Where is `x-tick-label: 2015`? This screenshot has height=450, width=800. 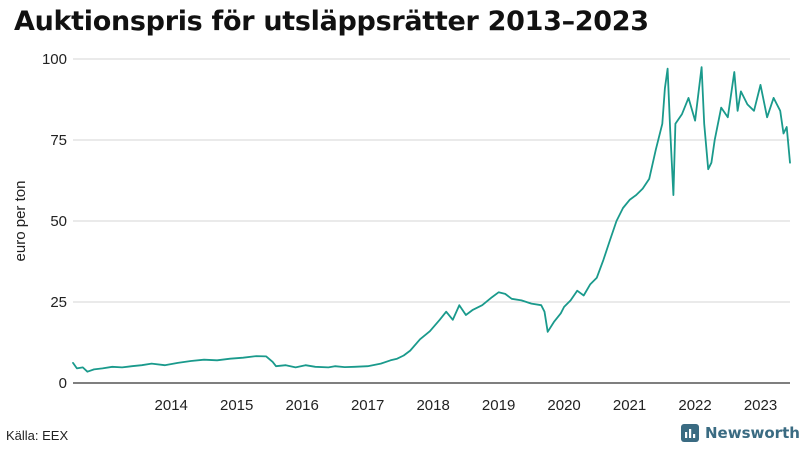
x-tick-label: 2015 is located at coordinates (236, 405).